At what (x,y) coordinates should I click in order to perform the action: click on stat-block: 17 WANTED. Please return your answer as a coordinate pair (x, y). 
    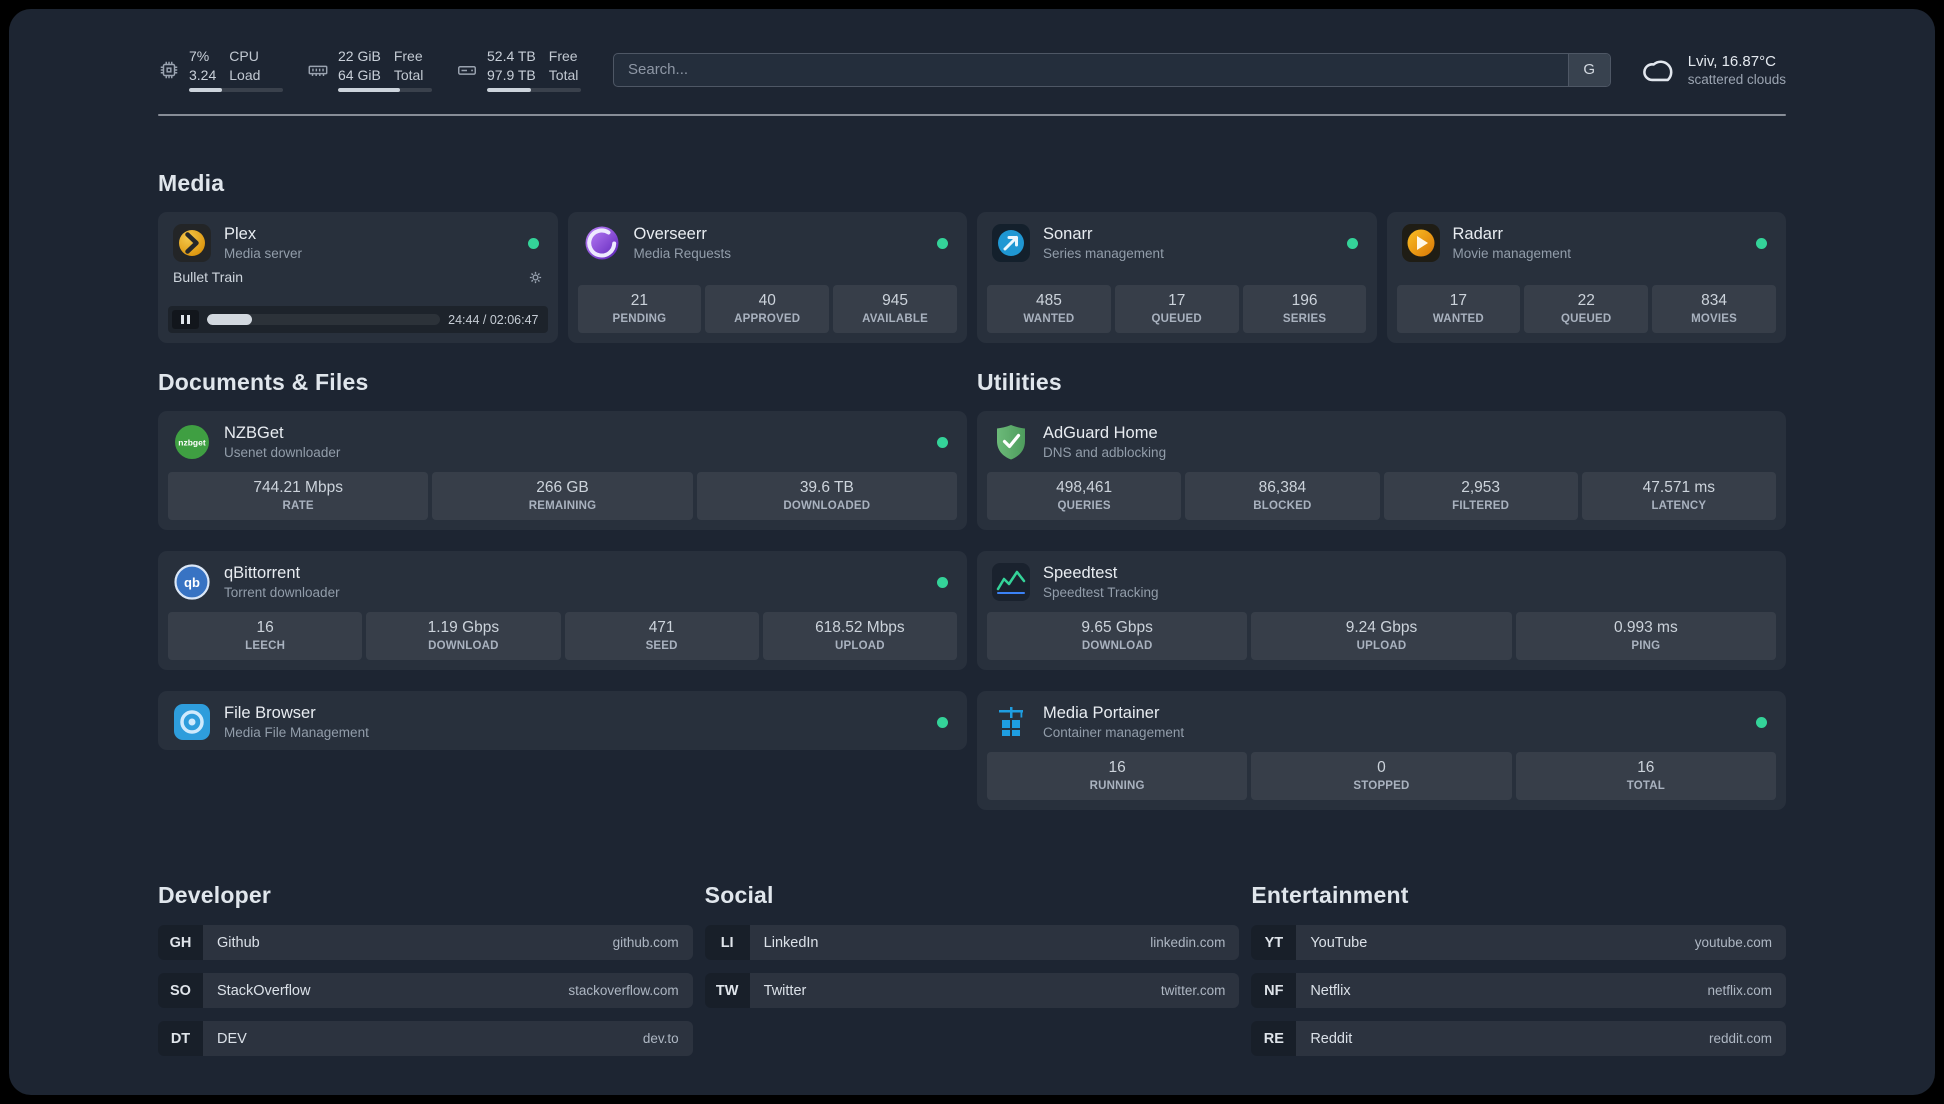
    Looking at the image, I should click on (1458, 309).